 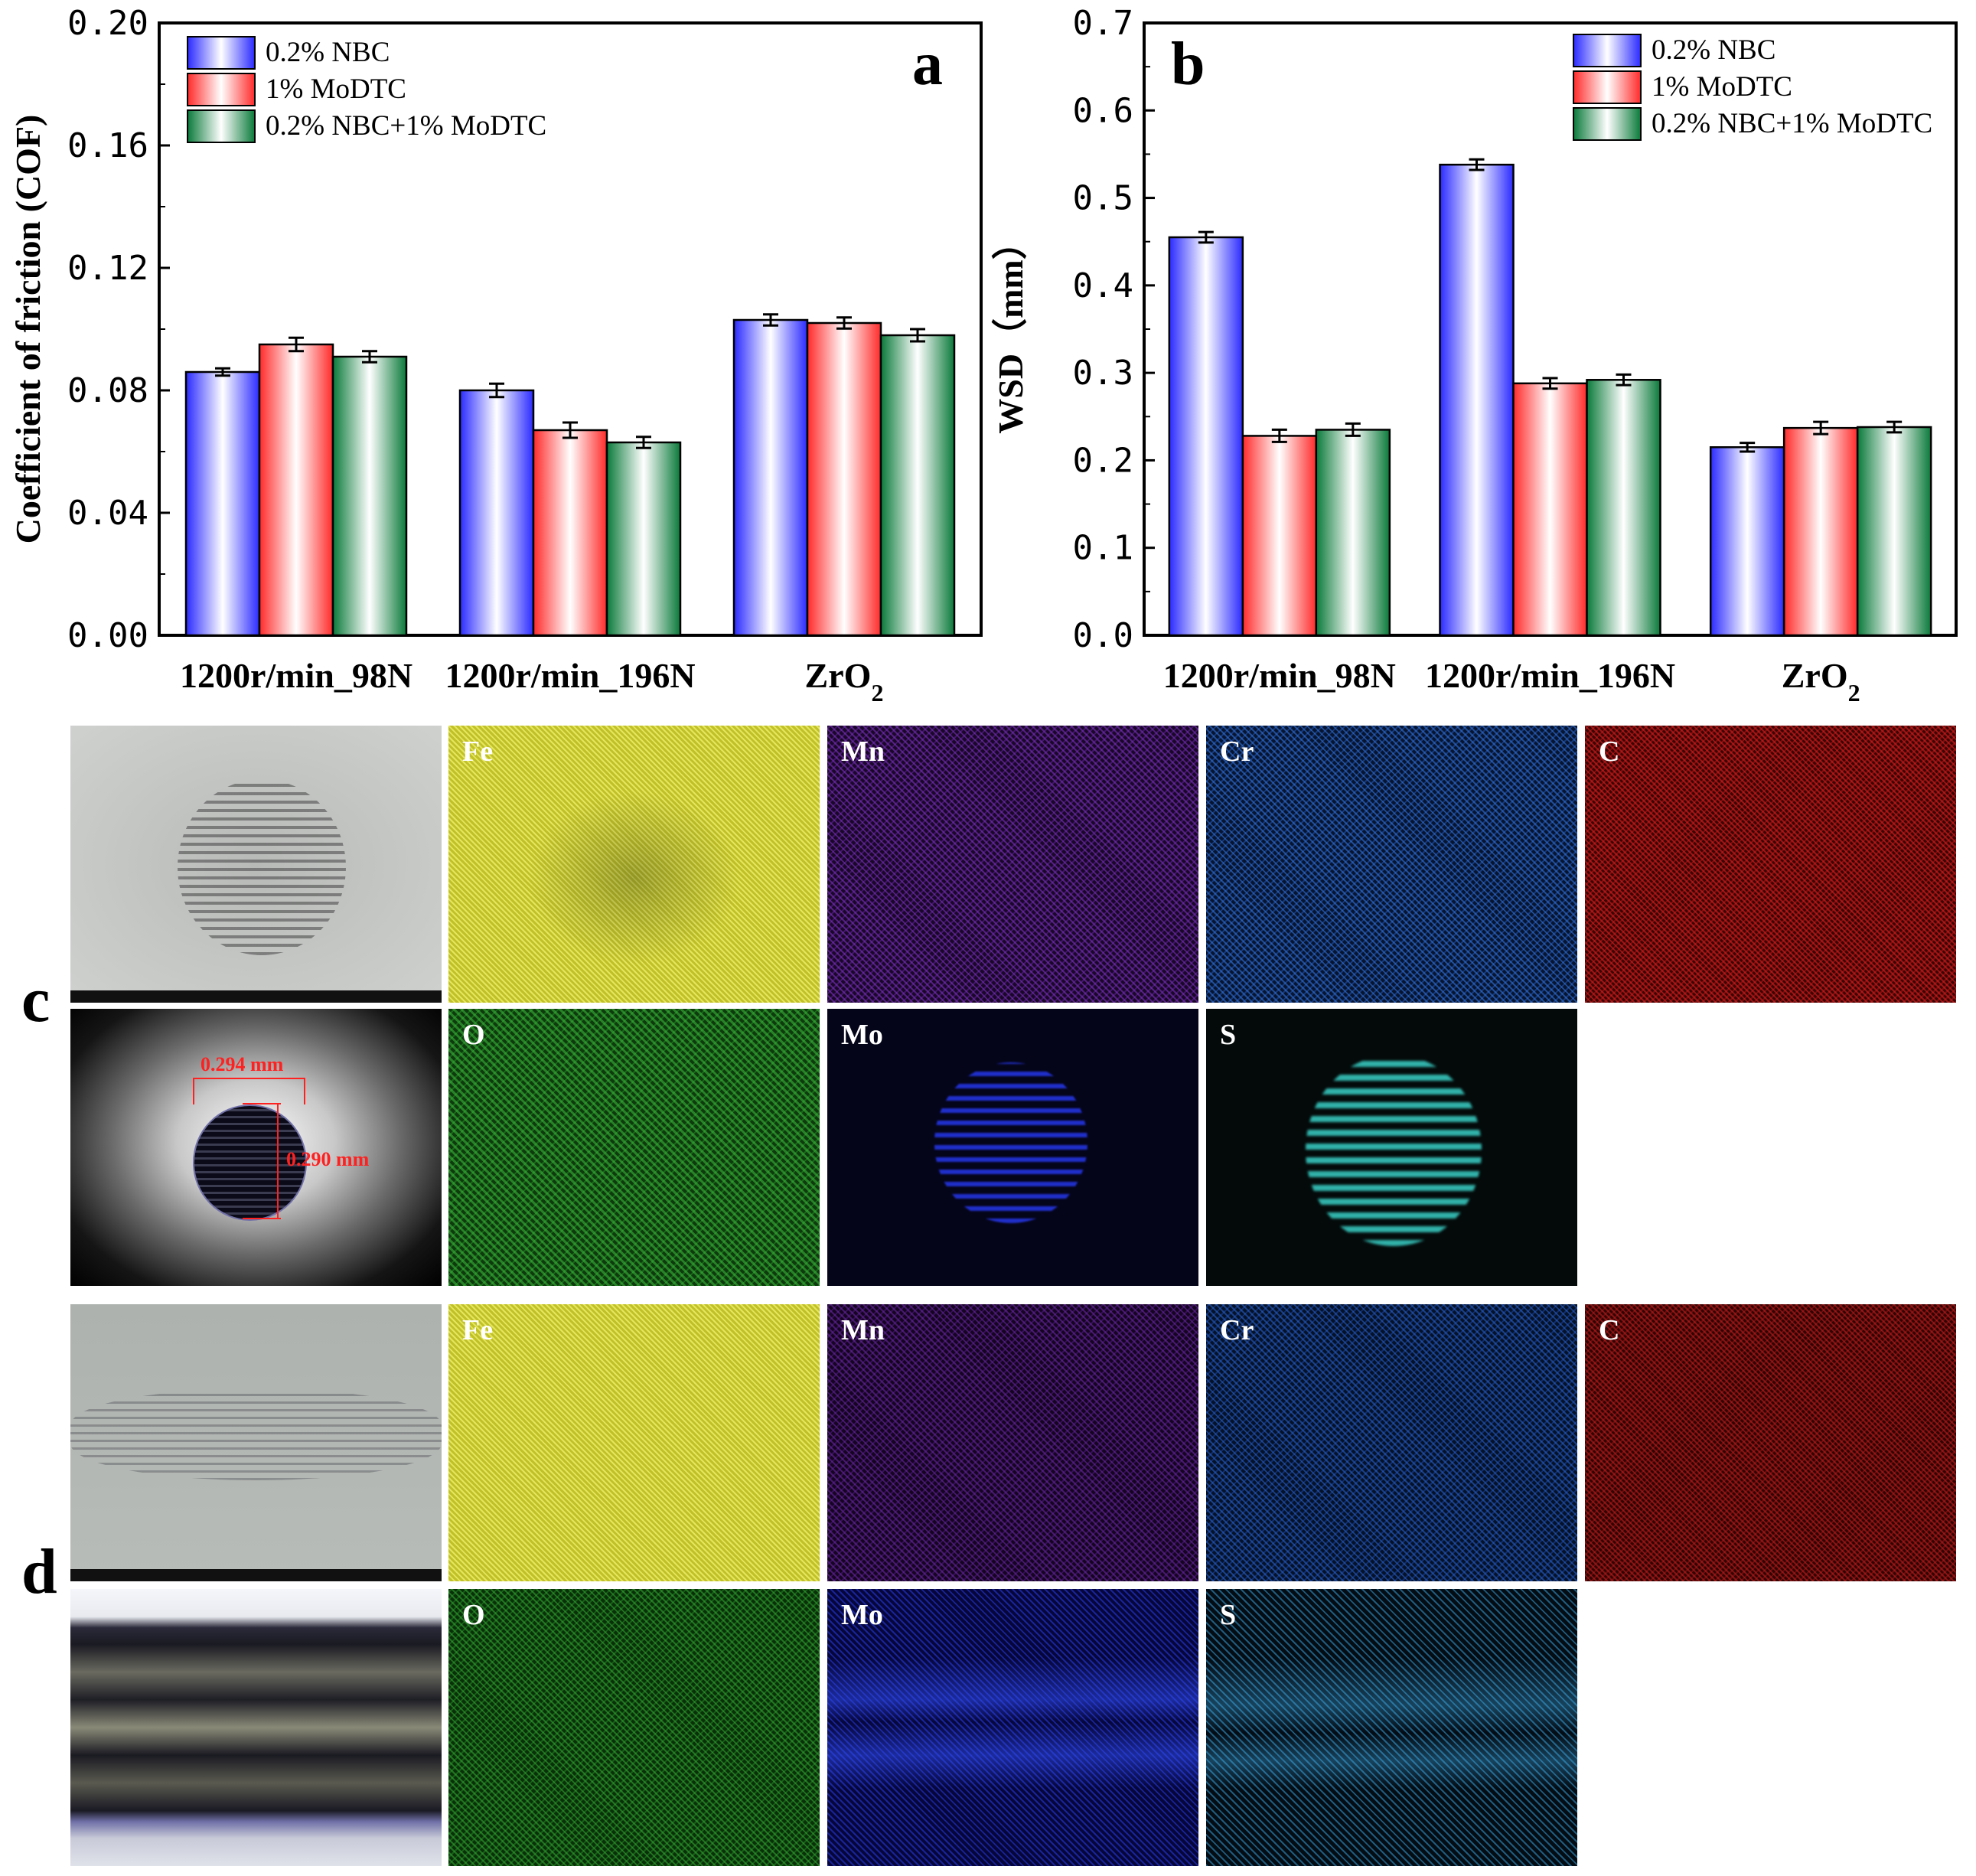 I want to click on optical-image-d, so click(x=256, y=1727).